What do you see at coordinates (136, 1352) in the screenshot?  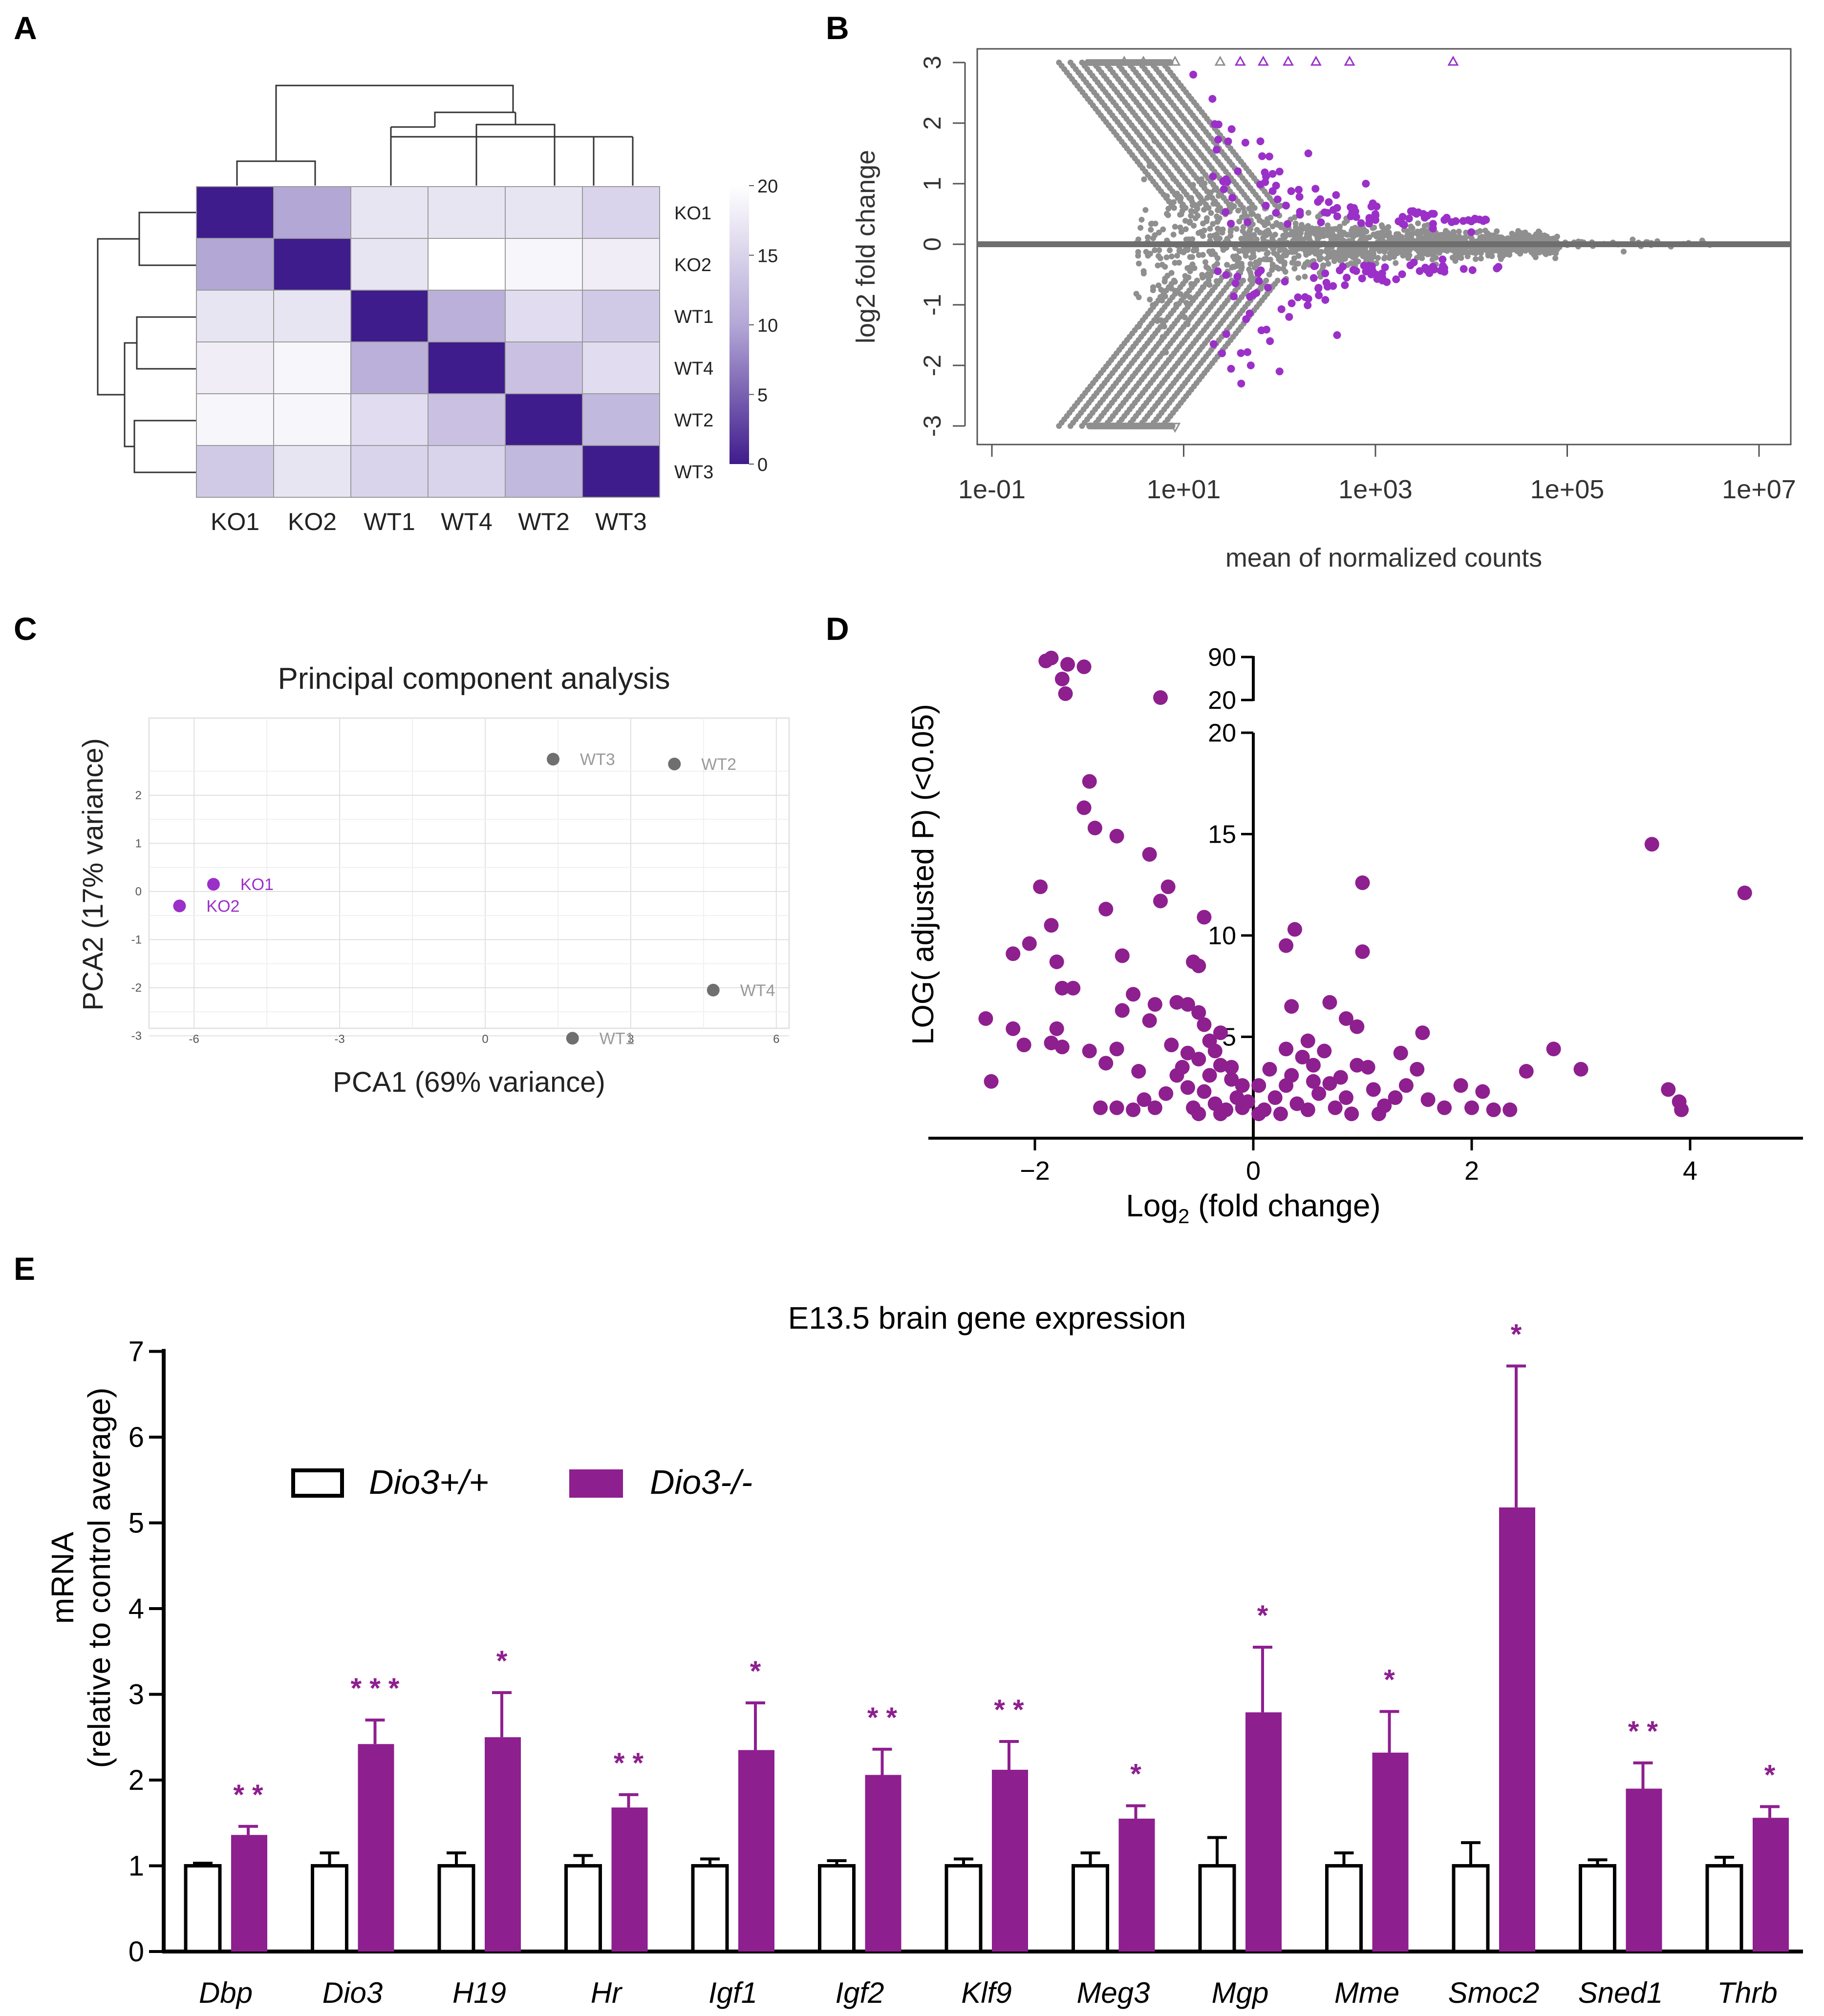 I see `bar-y-tick-label: 7` at bounding box center [136, 1352].